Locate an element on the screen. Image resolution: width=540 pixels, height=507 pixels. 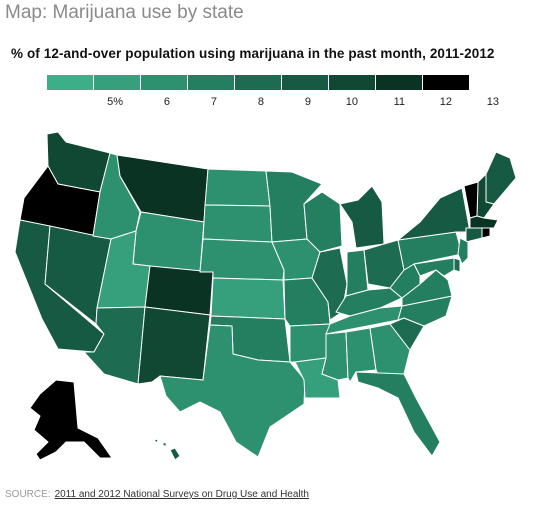
legend-tick: 11 is located at coordinates (399, 102).